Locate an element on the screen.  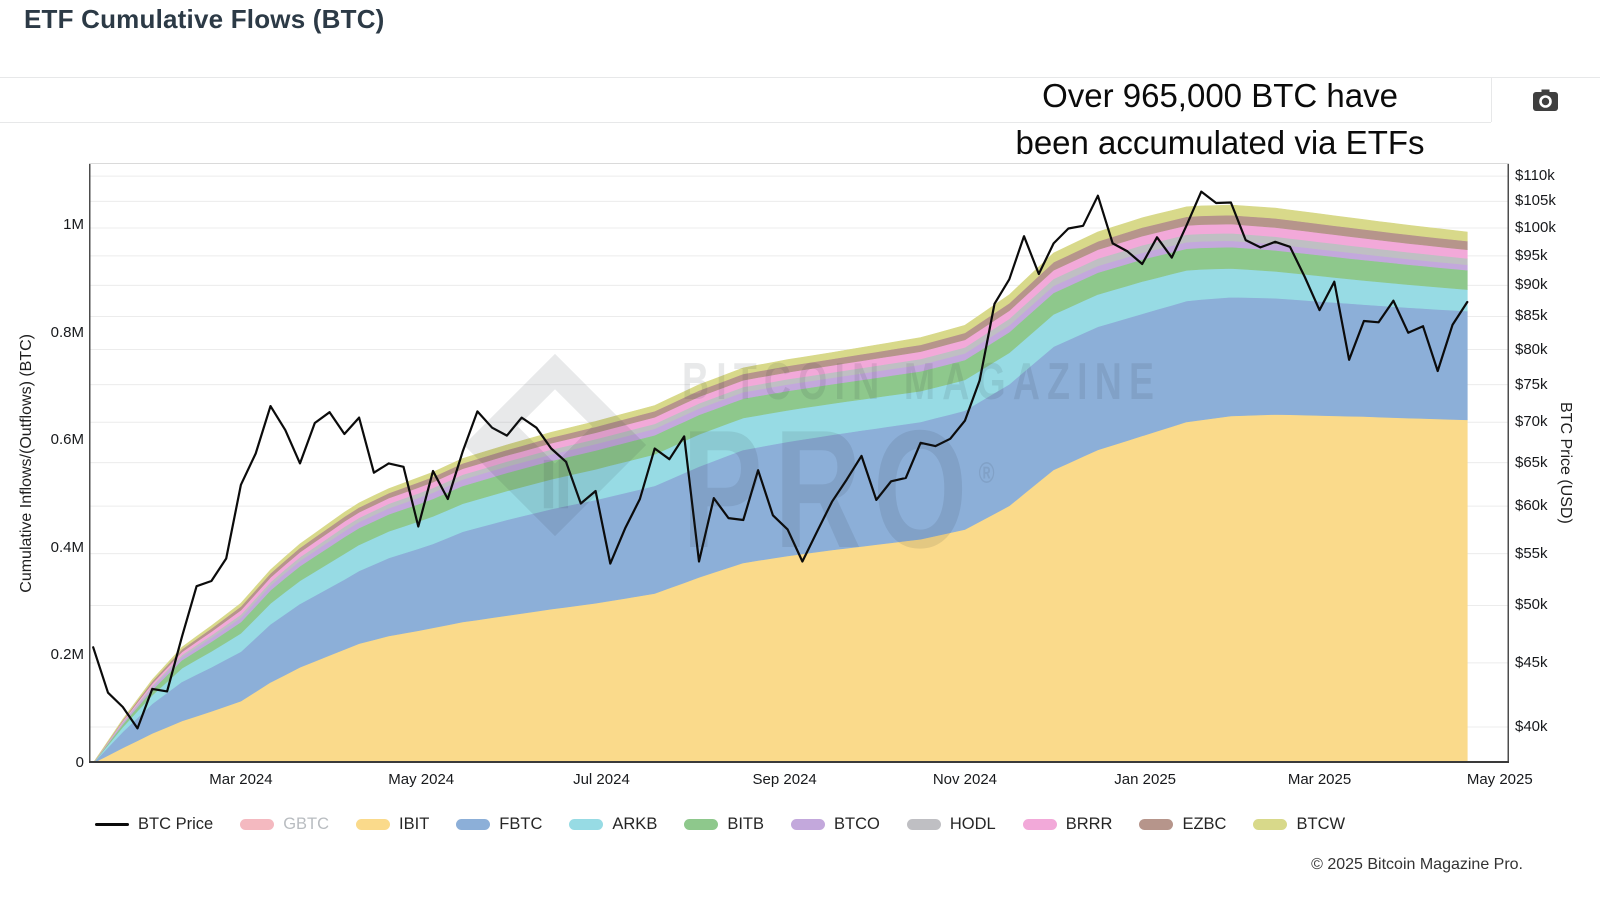
y-right-tick-$110k: $110k is located at coordinates (1535, 176).